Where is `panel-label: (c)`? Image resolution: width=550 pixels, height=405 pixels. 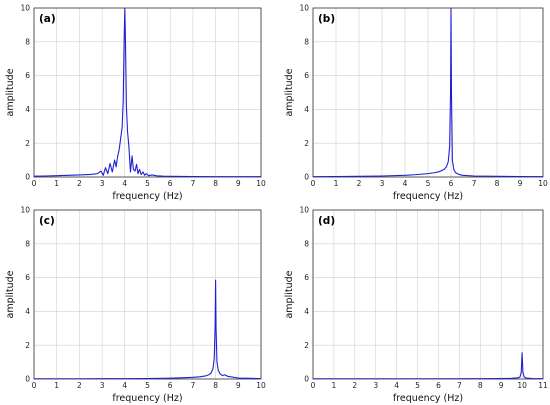
panel-label: (c) is located at coordinates (47, 221).